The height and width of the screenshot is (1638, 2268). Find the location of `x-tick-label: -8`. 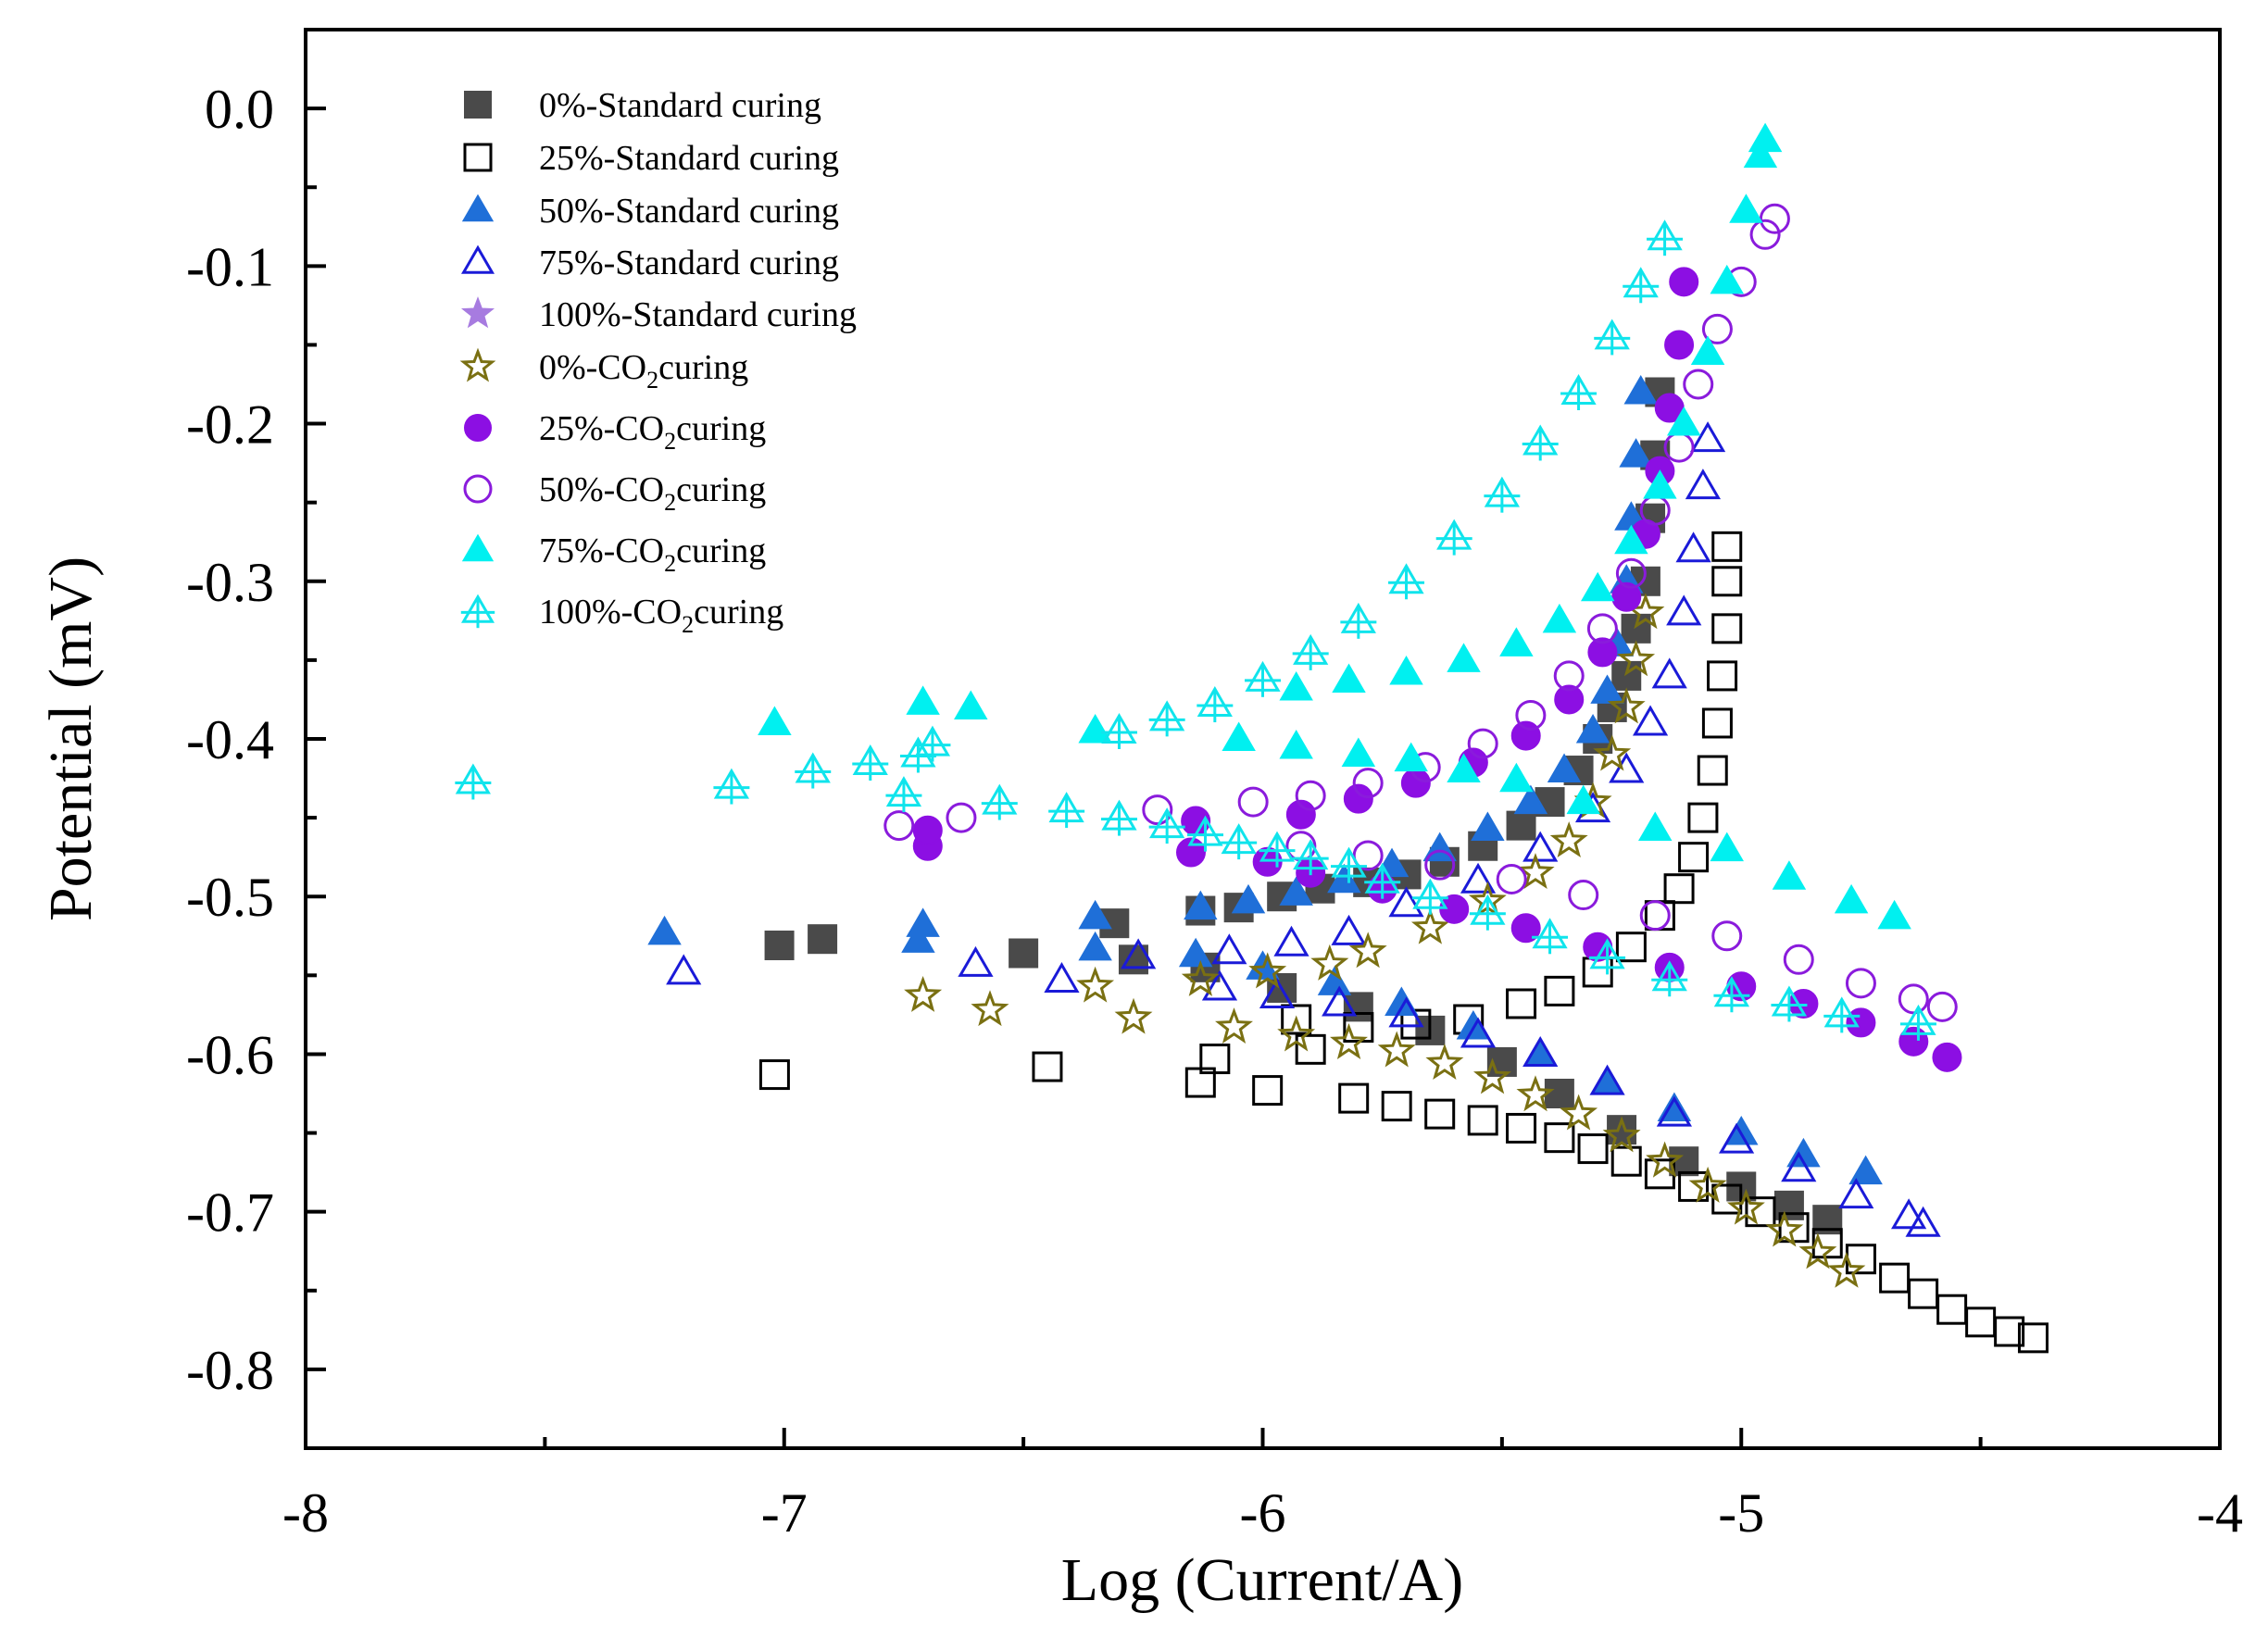

x-tick-label: -8 is located at coordinates (305, 1513).